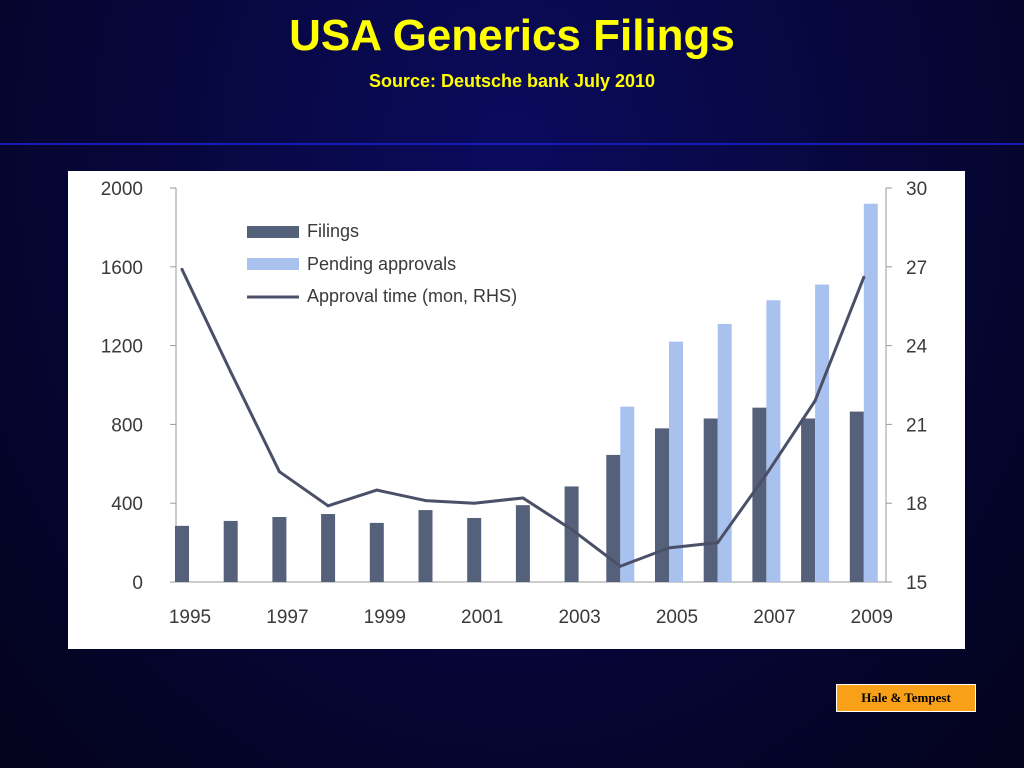 The height and width of the screenshot is (768, 1024). Describe the element at coordinates (917, 347) in the screenshot. I see `right-axis-tick-label: 24` at that location.